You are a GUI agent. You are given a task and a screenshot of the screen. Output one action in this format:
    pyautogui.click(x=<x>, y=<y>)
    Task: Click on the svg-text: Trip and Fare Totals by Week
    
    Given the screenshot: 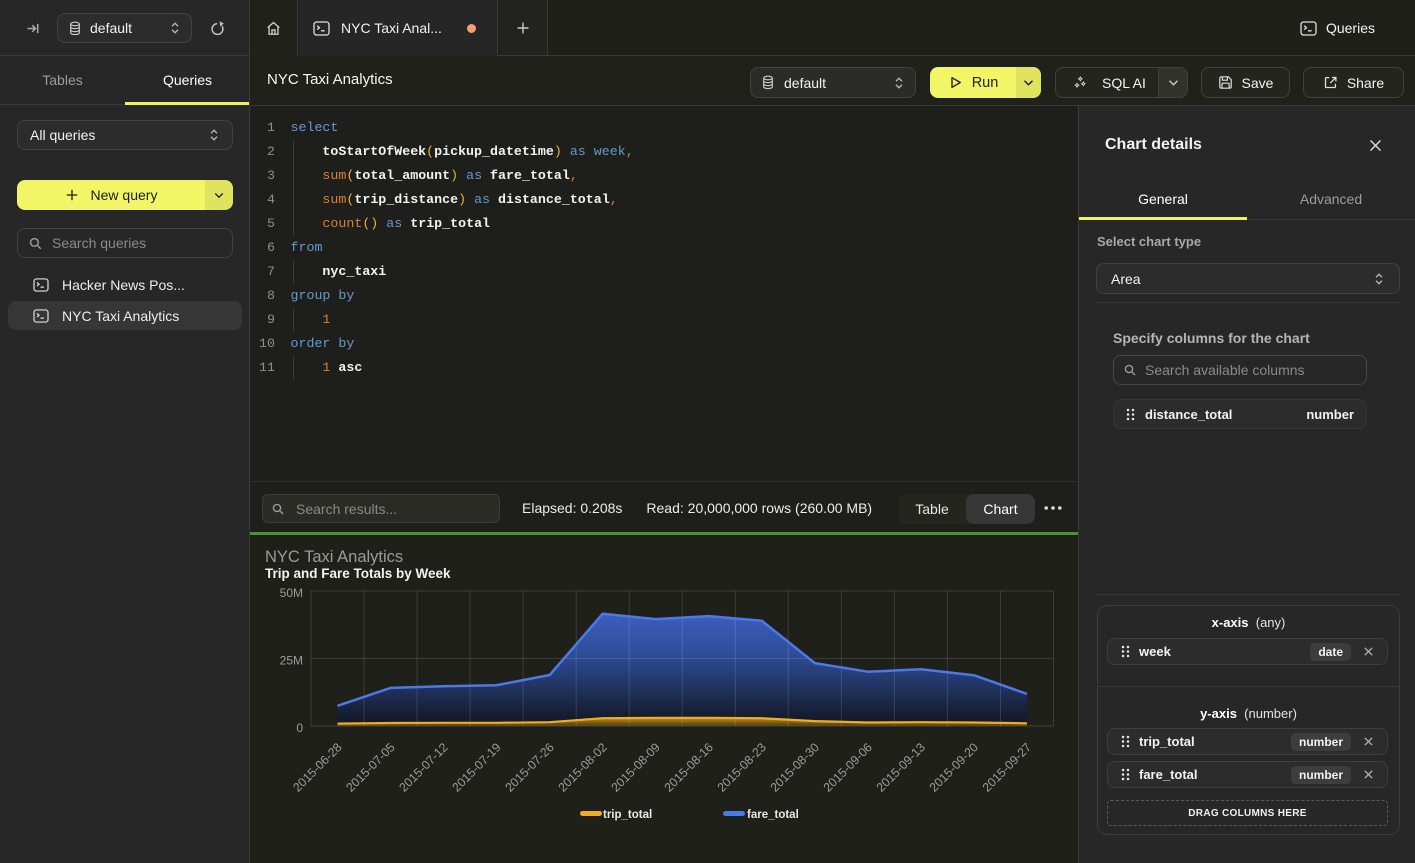 What is the action you would take?
    pyautogui.click(x=358, y=573)
    